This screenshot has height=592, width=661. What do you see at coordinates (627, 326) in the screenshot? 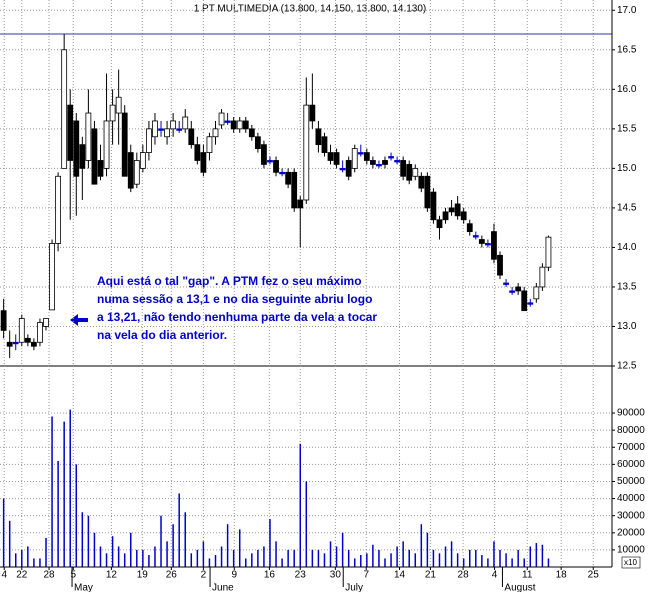
I see `y-tick-label: 13.0` at bounding box center [627, 326].